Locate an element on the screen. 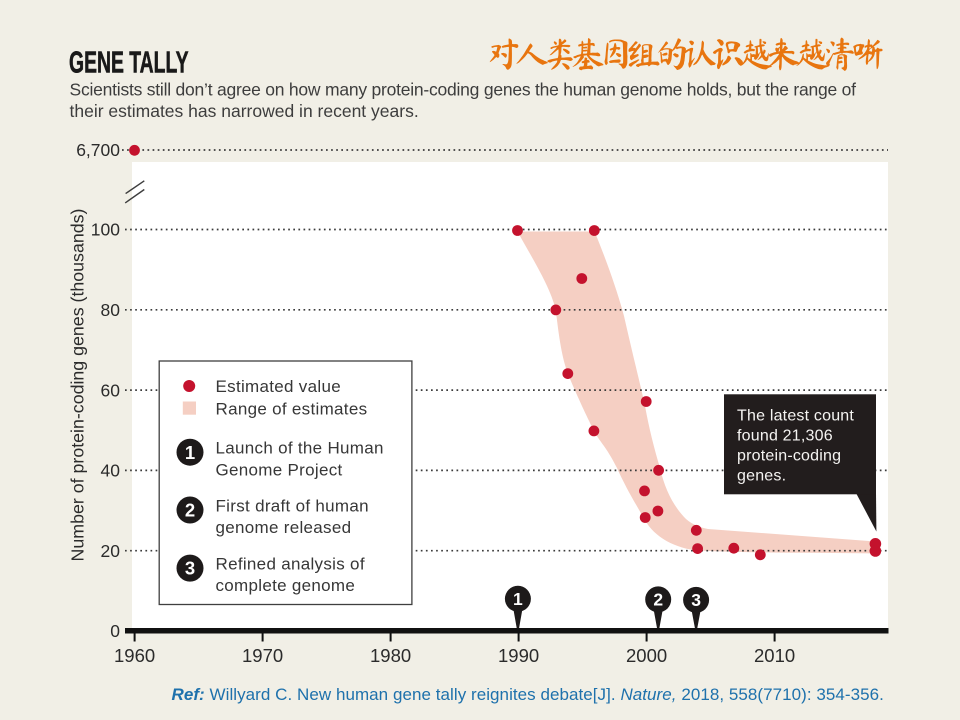  svg-text: The latest count is located at coordinates (795, 416).